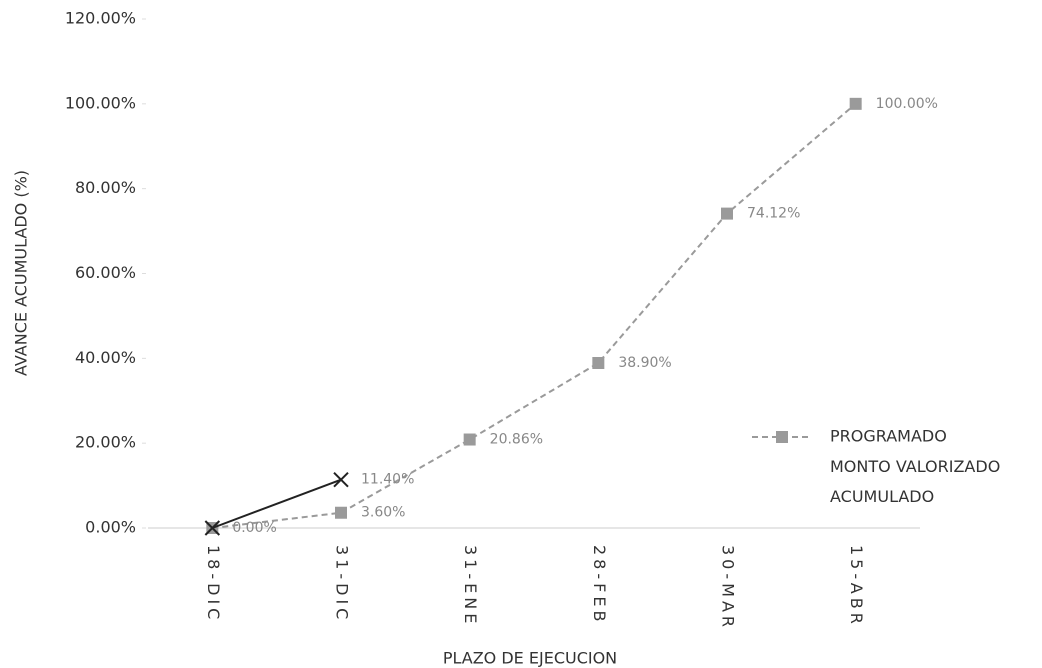 This screenshot has height=668, width=1042. I want to click on y-tick-label: 80.00%, so click(105, 187).